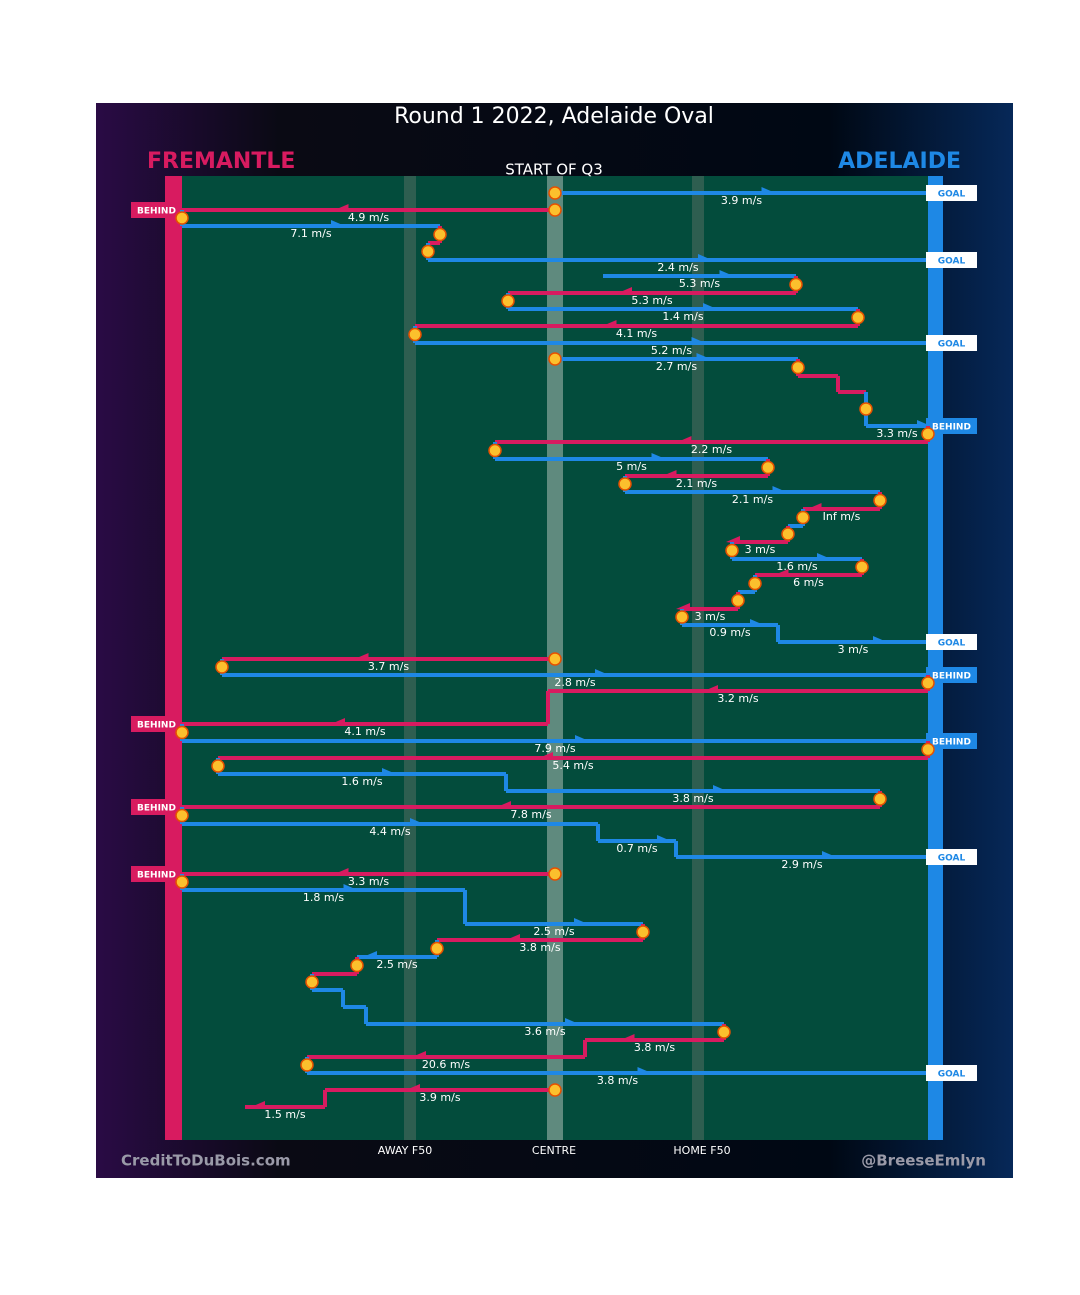 The width and height of the screenshot is (1080, 1295). Describe the element at coordinates (935, 658) in the screenshot. I see `adelaide-bar` at that location.